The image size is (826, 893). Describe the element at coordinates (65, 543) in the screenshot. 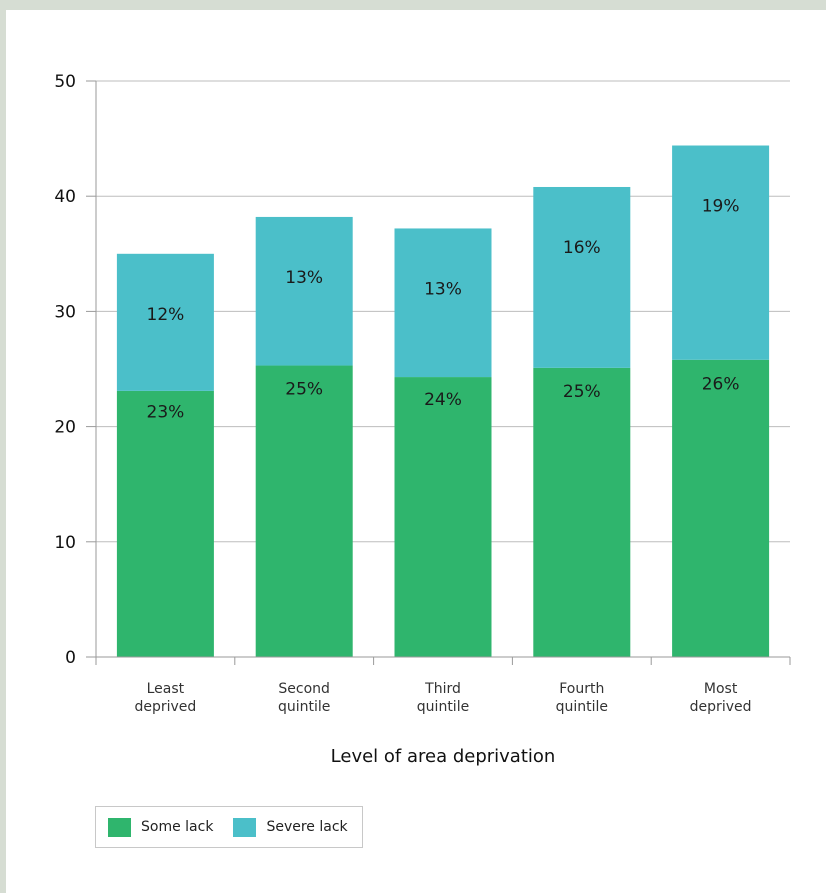

I see `y-tick-label: 10` at that location.